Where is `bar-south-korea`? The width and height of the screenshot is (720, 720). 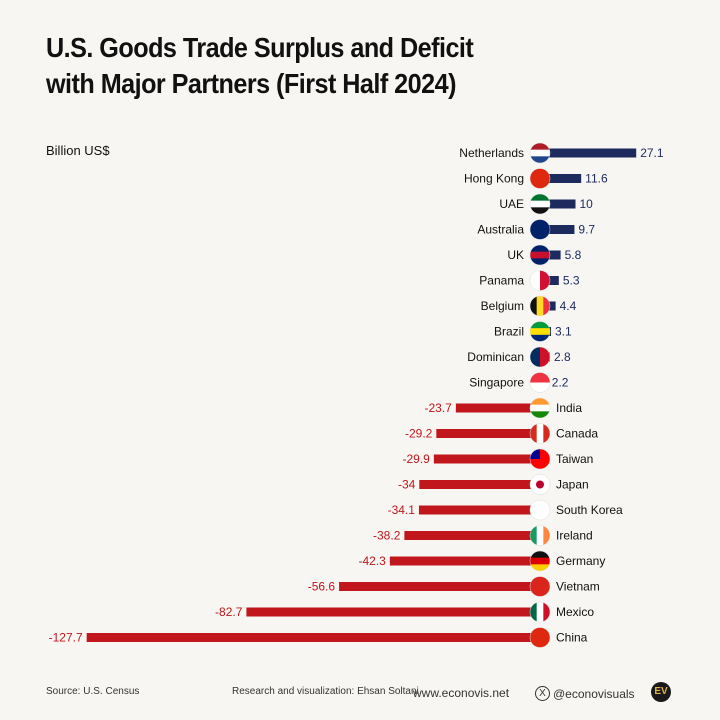
bar-south-korea is located at coordinates (479, 510).